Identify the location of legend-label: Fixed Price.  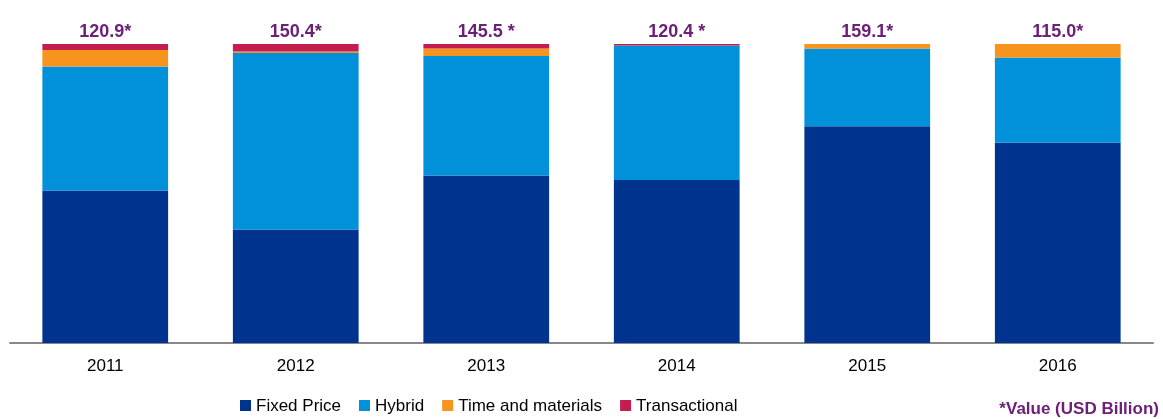
(299, 405).